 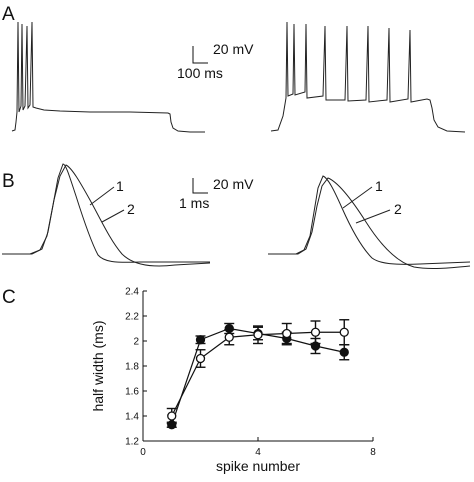 I want to click on x-tick-label: 4, so click(x=258, y=452).